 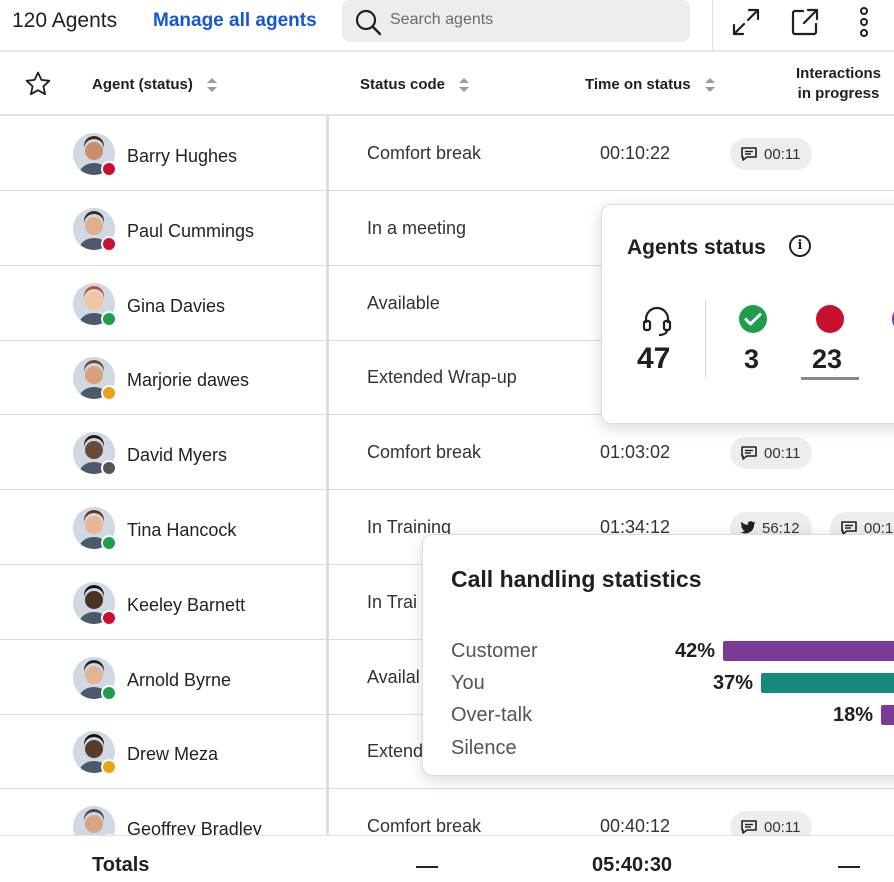 I want to click on status-code: Availal, so click(x=393, y=676).